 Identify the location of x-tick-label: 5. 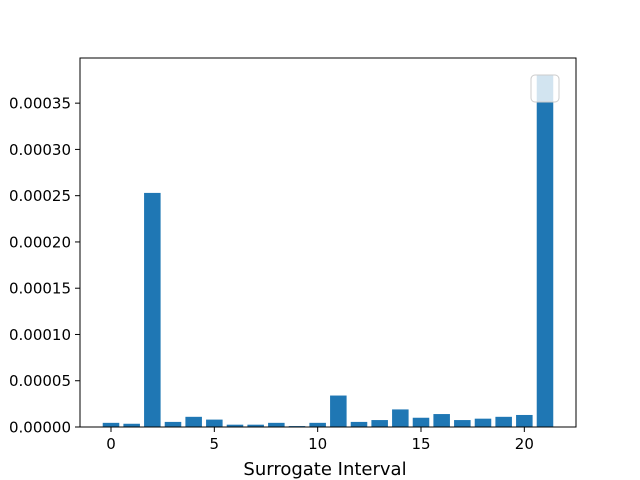
(215, 444).